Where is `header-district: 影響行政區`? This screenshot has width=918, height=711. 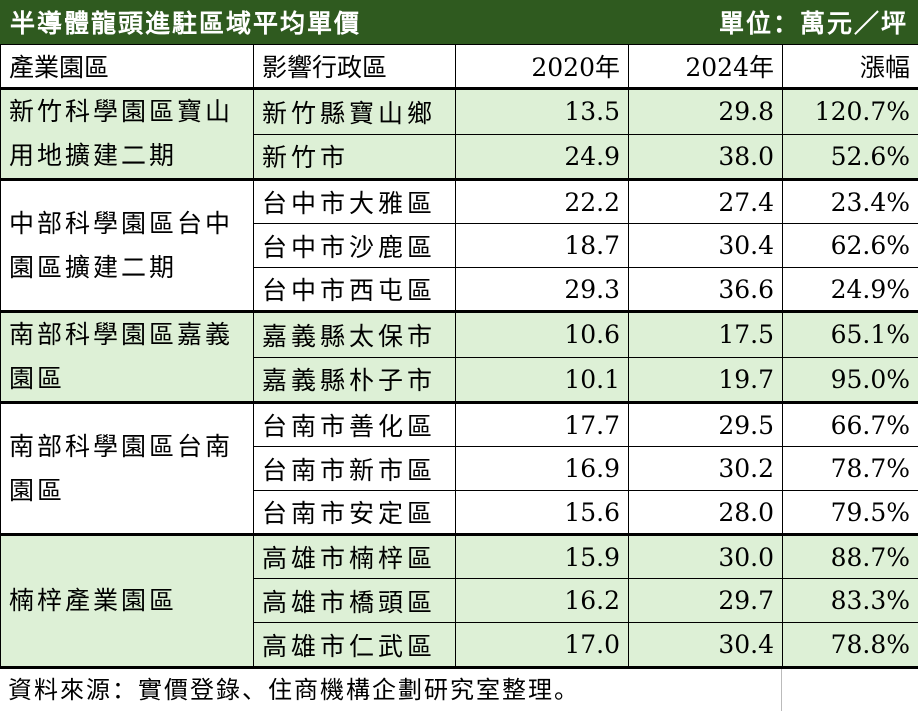 header-district: 影響行政區 is located at coordinates (355, 67).